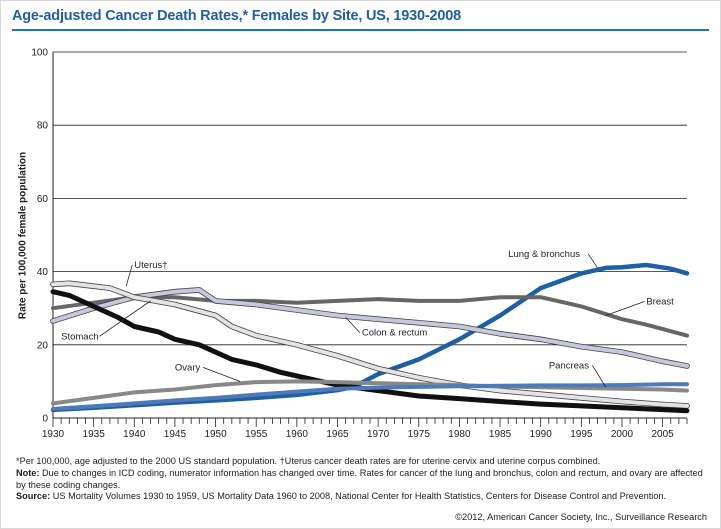  I want to click on x-tick-label: 2005, so click(662, 434).